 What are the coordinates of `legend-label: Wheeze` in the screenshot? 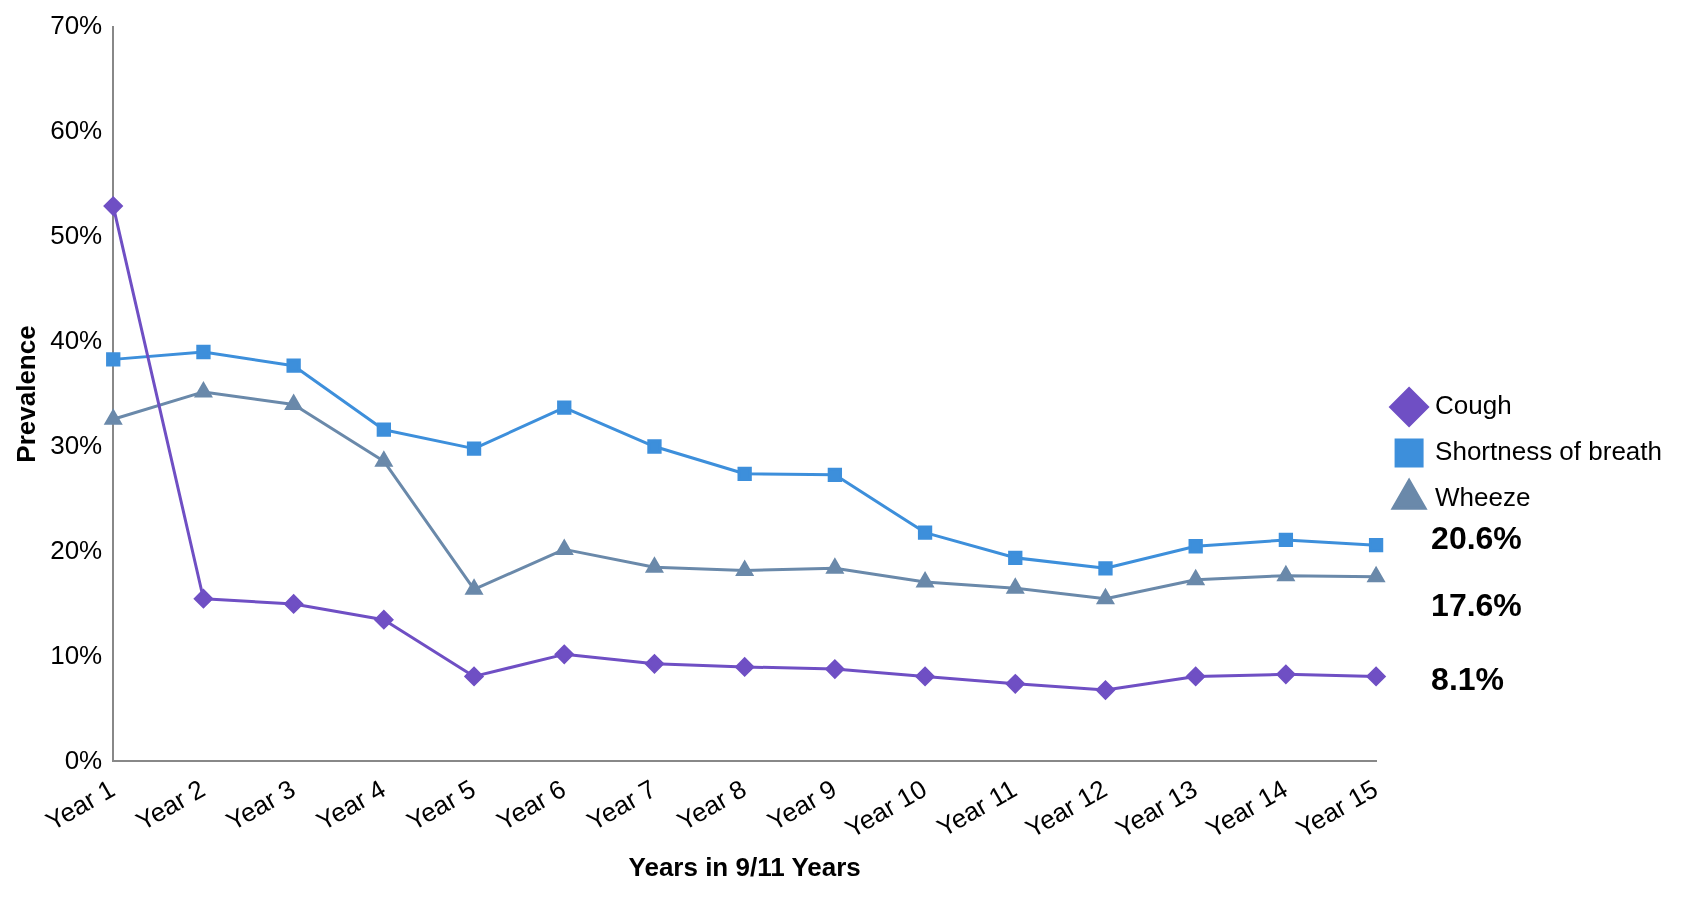 It's located at (1483, 497).